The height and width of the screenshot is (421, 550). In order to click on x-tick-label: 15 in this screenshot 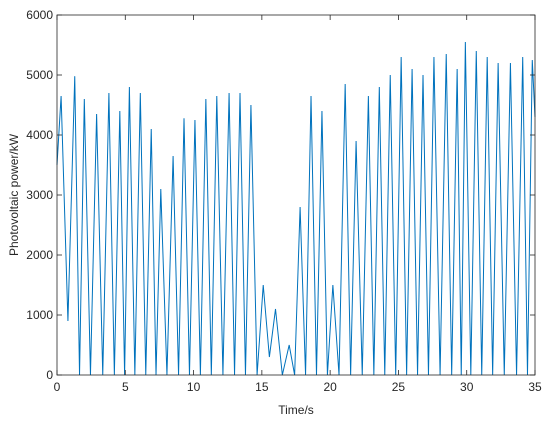, I will do `click(262, 387)`.